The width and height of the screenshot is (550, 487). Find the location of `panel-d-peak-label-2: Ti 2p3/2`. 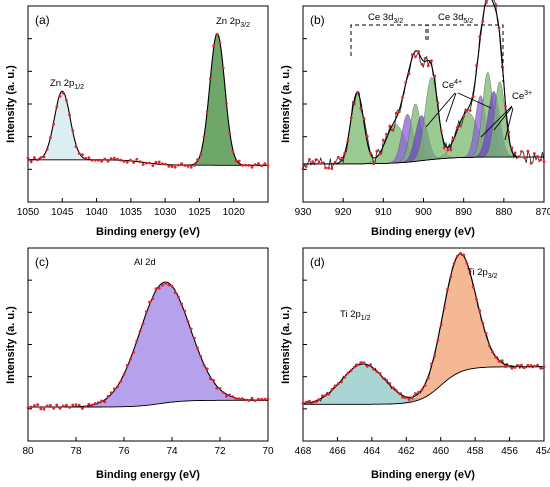

panel-d-peak-label-2: Ti 2p3/2 is located at coordinates (482, 273).